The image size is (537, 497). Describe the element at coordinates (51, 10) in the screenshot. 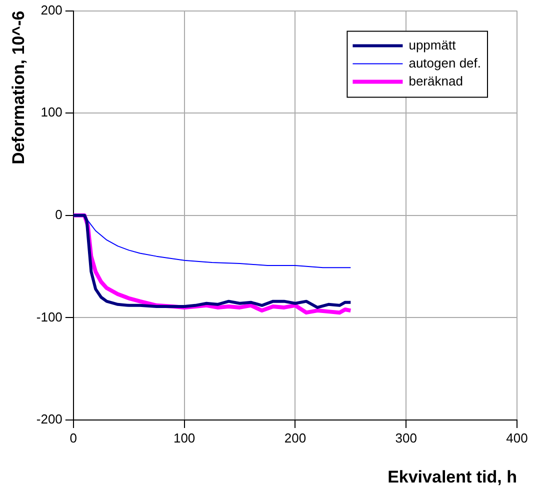

I see `y-tick-label: 200` at that location.